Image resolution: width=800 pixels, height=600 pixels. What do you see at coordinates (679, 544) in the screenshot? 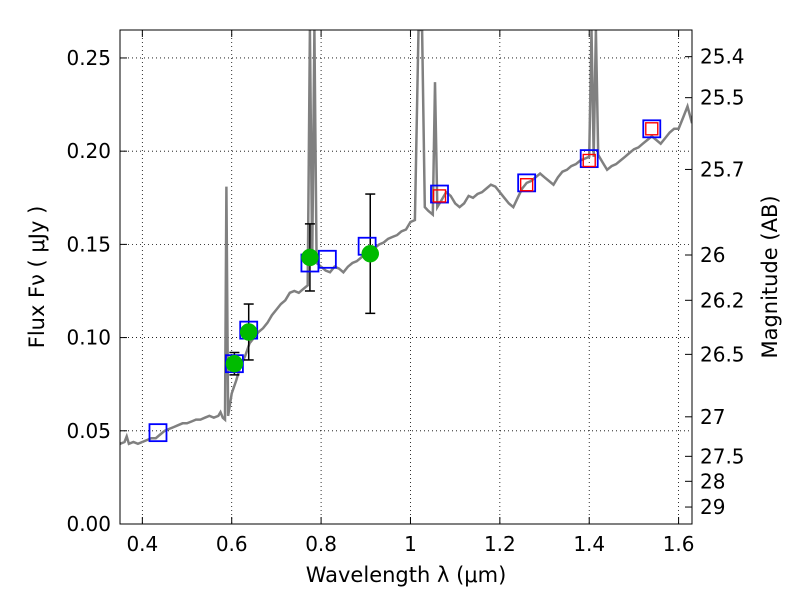
I see `x-tick-label: 1.6` at bounding box center [679, 544].